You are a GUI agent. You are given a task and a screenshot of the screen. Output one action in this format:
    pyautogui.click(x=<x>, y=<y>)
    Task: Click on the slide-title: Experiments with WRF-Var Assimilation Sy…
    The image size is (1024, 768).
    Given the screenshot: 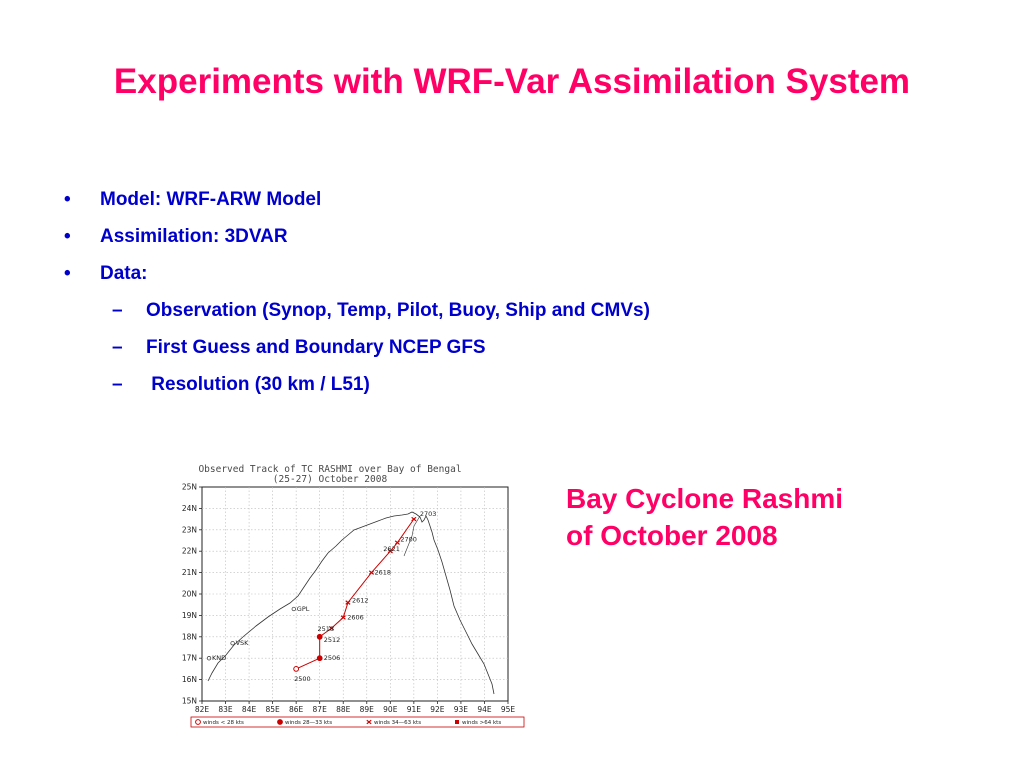 What is the action you would take?
    pyautogui.click(x=512, y=81)
    